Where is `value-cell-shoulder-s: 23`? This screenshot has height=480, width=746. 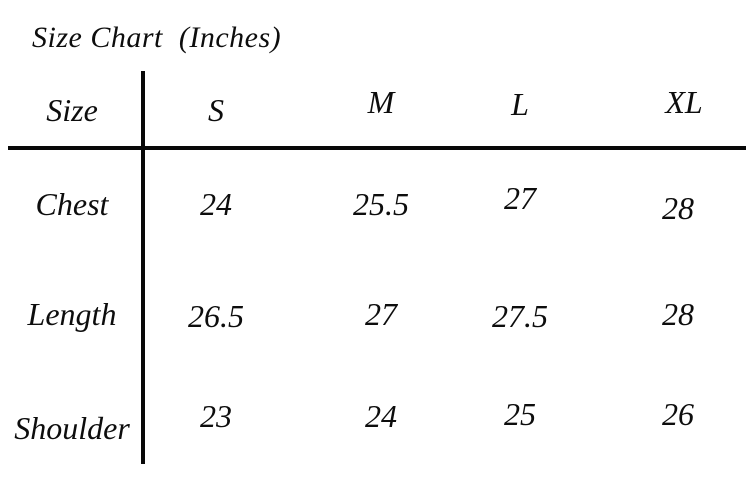 value-cell-shoulder-s: 23 is located at coordinates (216, 416).